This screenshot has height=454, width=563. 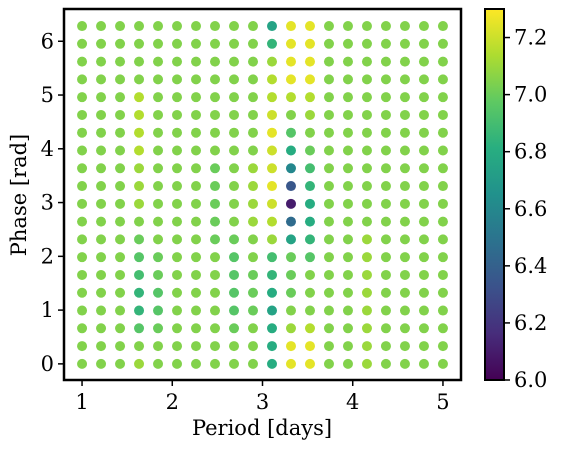 What do you see at coordinates (172, 402) in the screenshot?
I see `x-tick-label: 2` at bounding box center [172, 402].